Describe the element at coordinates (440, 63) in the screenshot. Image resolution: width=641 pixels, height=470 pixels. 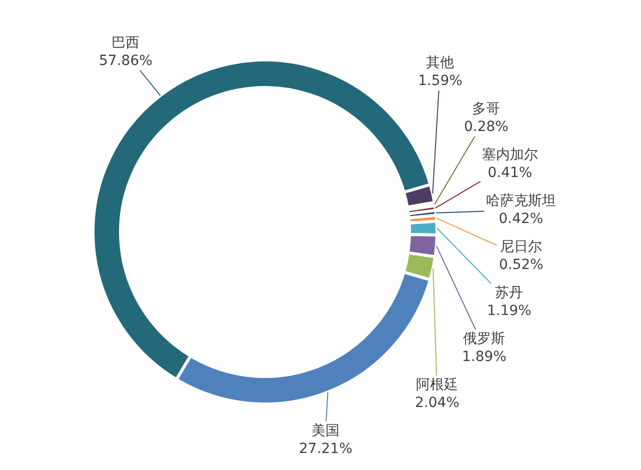
I see `slice-label: 其他` at that location.